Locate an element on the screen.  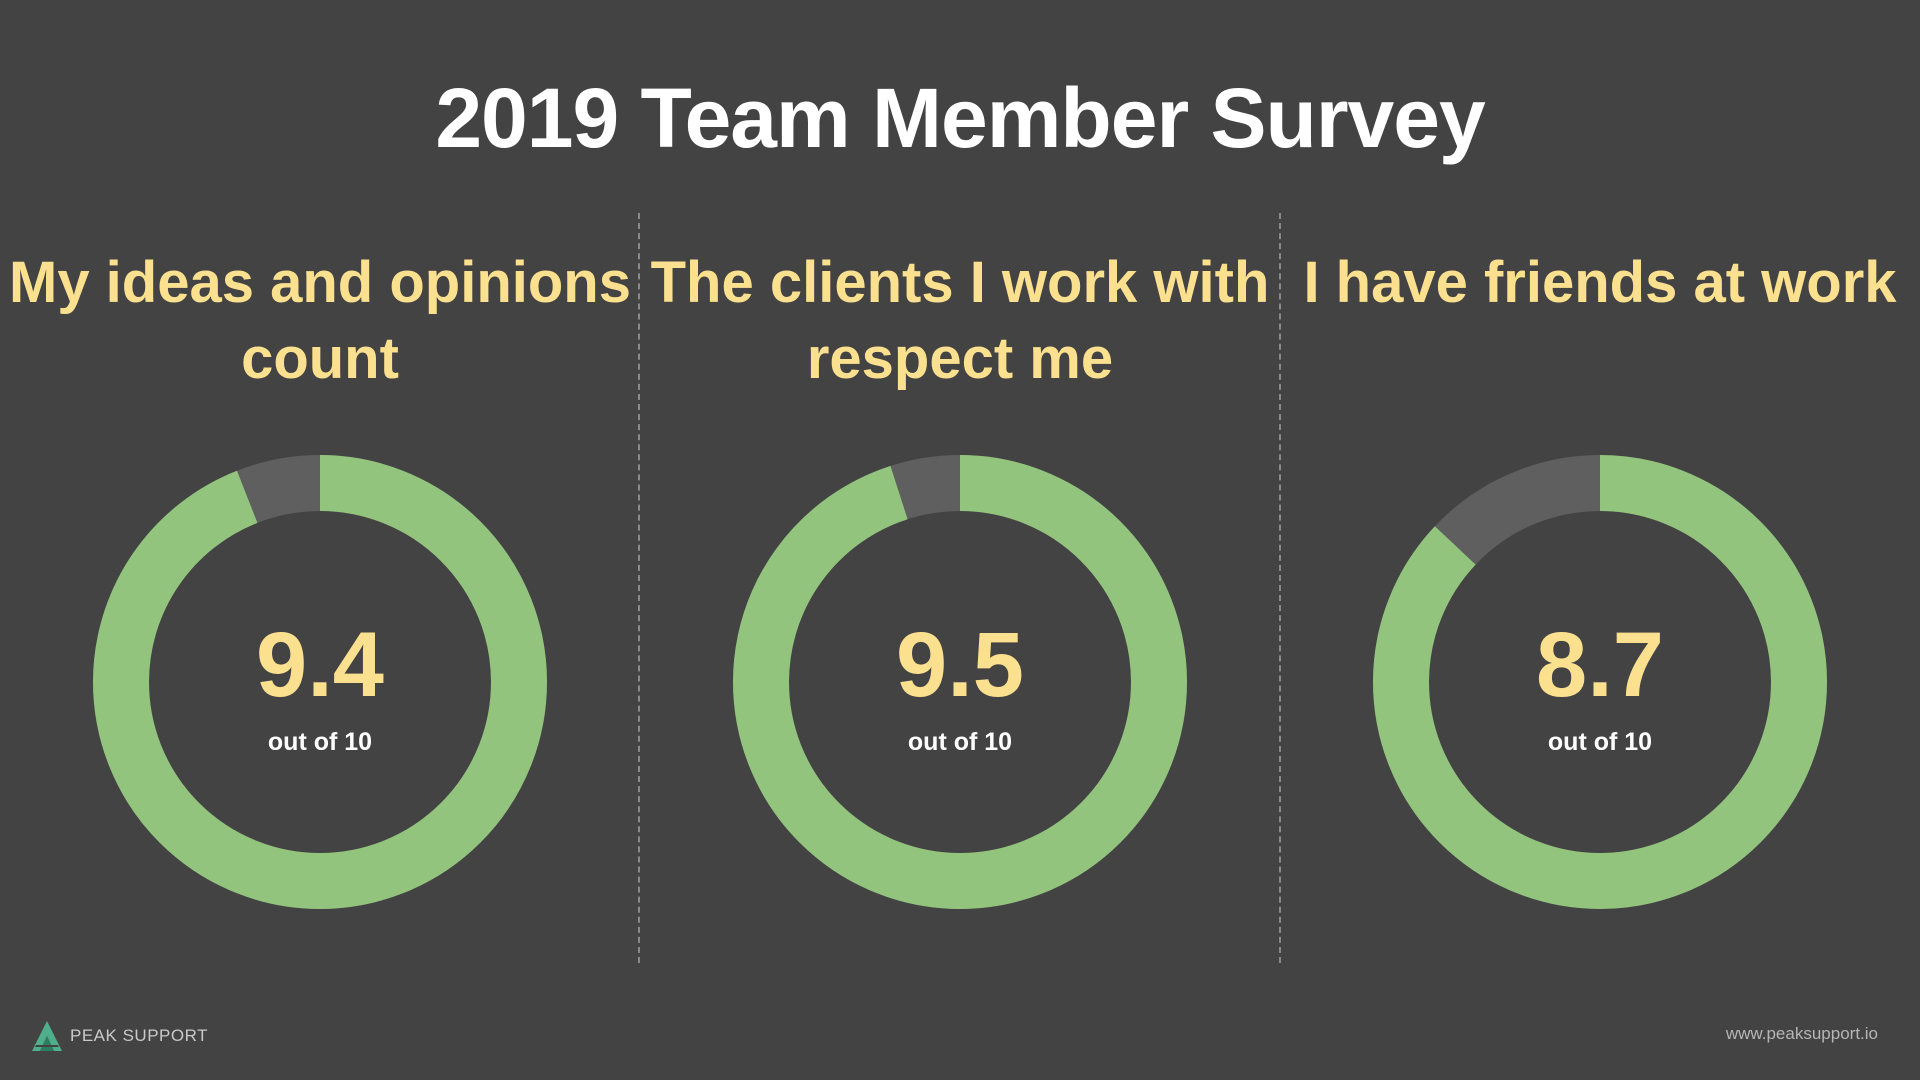
donut-chart: 9.4 out of 10 is located at coordinates (320, 682).